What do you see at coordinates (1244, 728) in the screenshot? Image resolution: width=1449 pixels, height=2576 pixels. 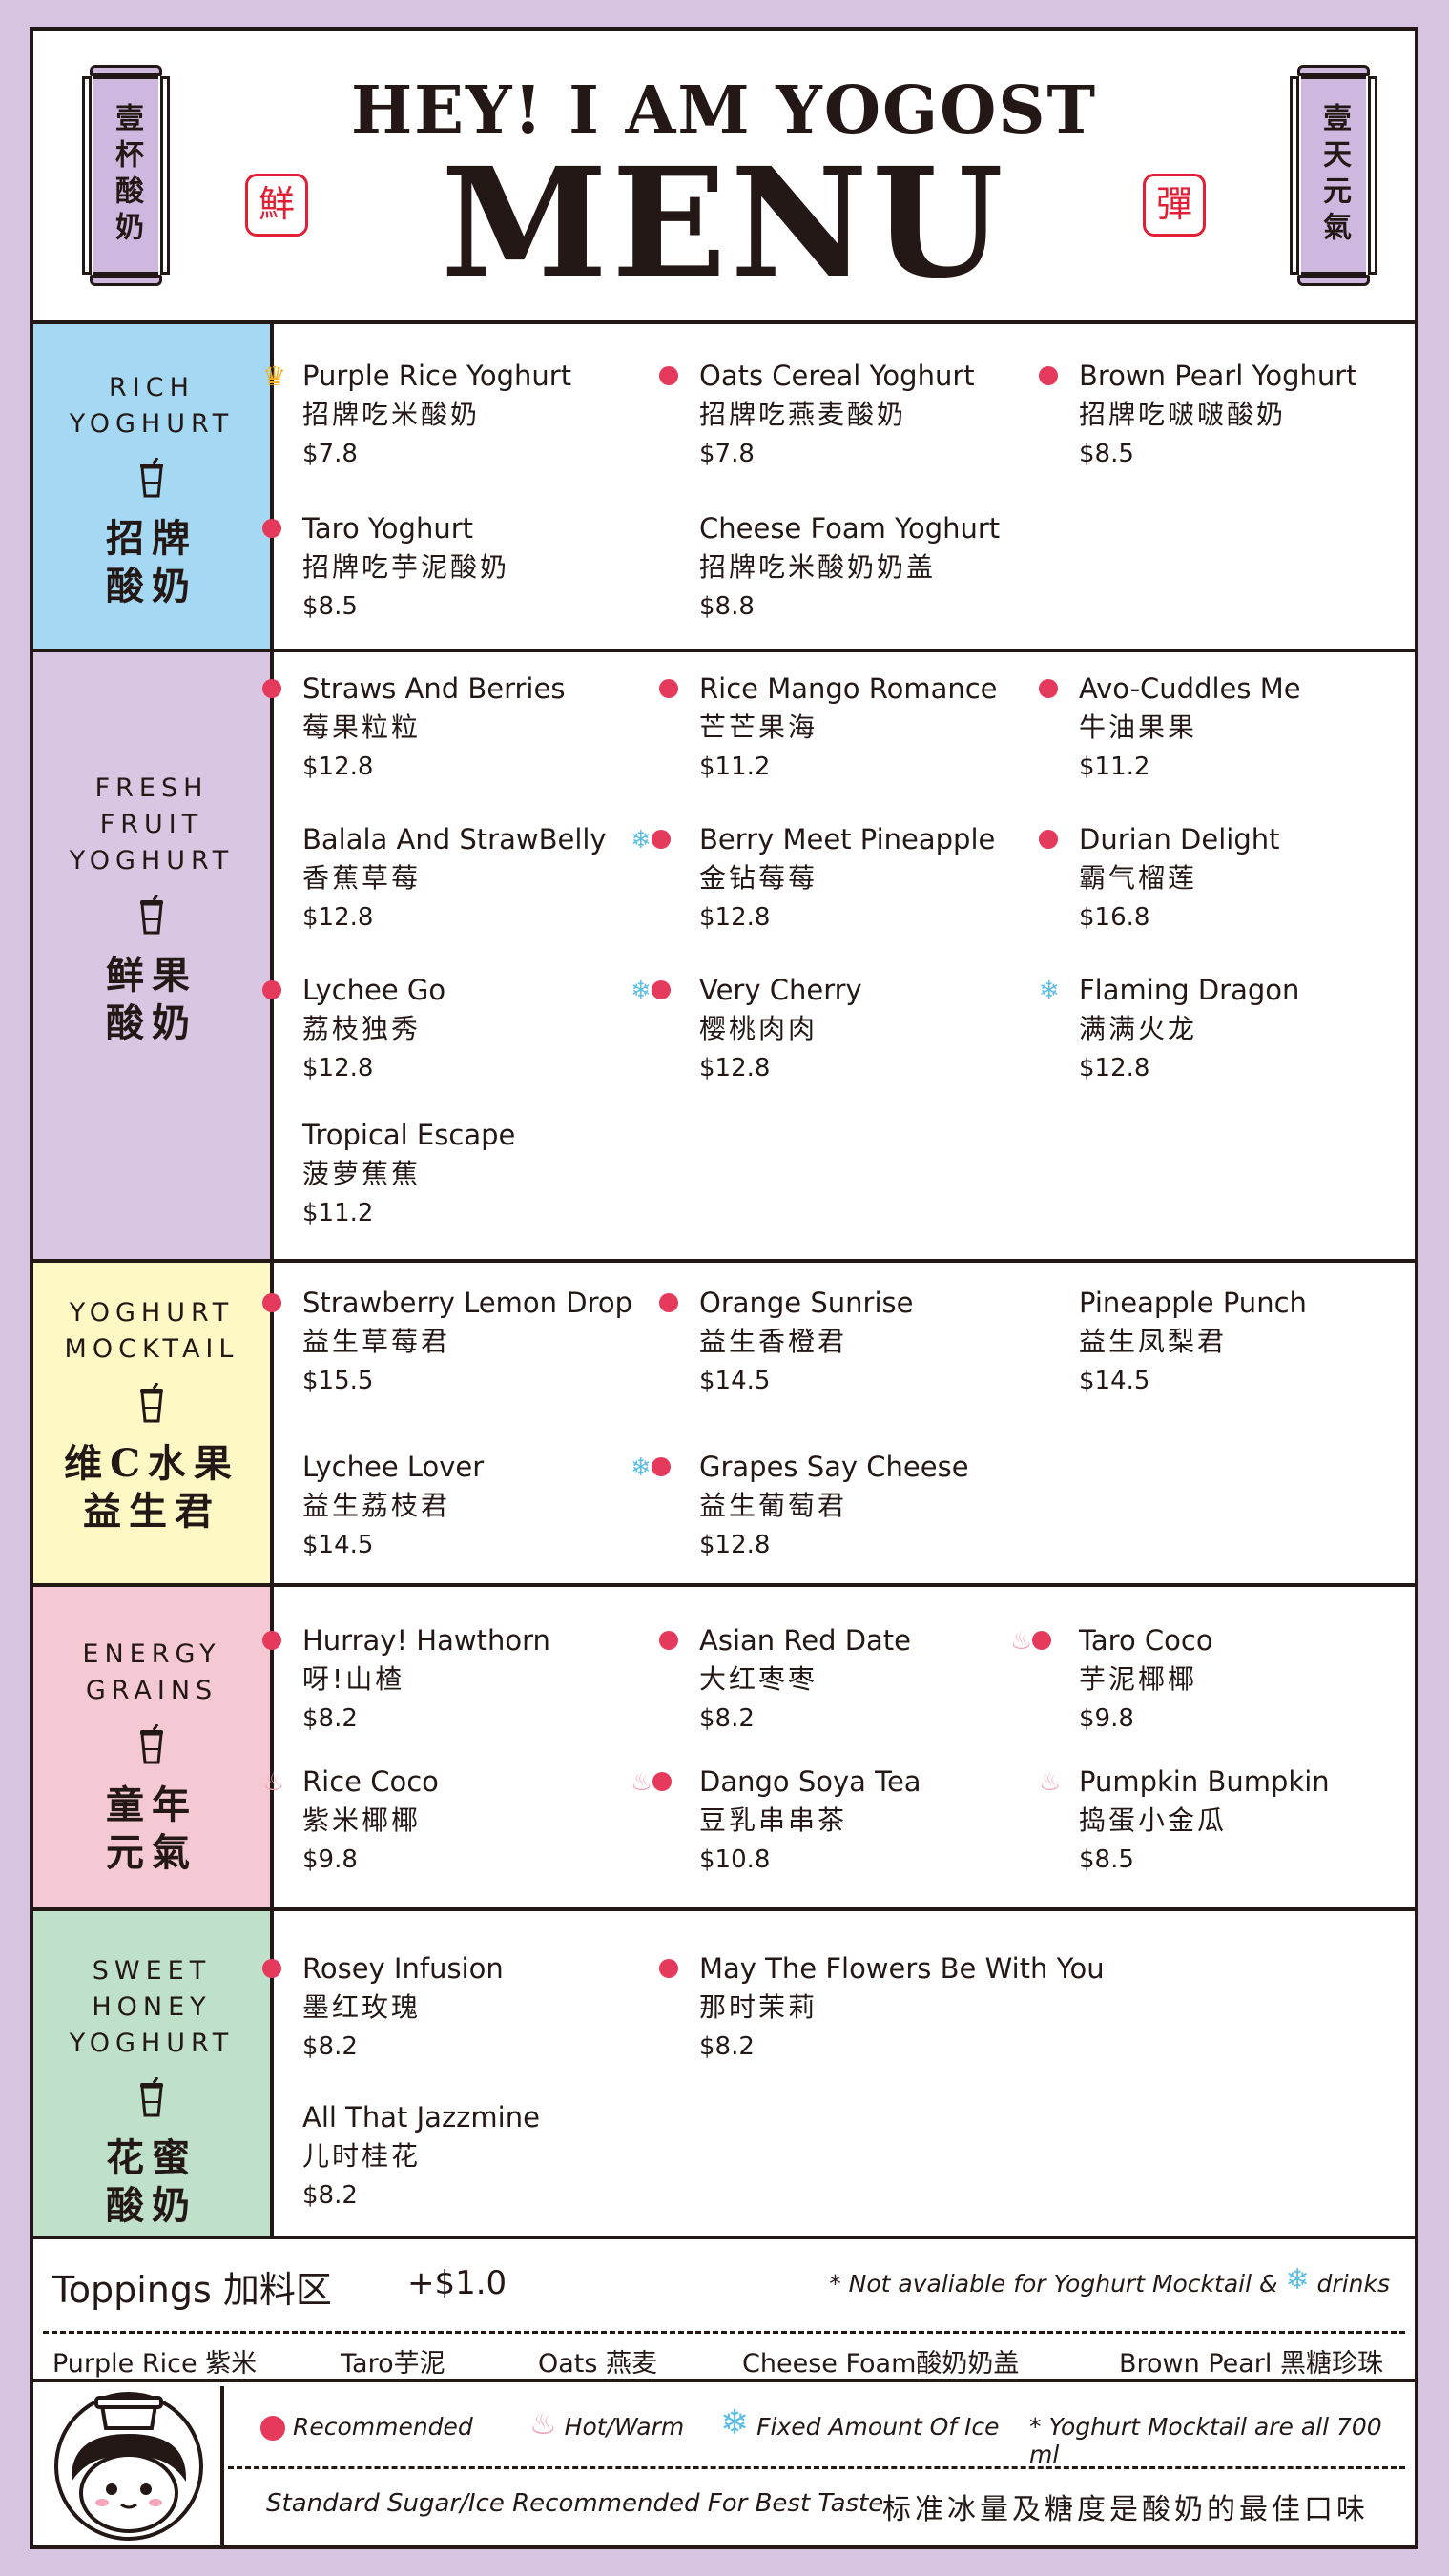 I see `menu-item: Avo-Cuddles Me 牛油果果 $11.2` at bounding box center [1244, 728].